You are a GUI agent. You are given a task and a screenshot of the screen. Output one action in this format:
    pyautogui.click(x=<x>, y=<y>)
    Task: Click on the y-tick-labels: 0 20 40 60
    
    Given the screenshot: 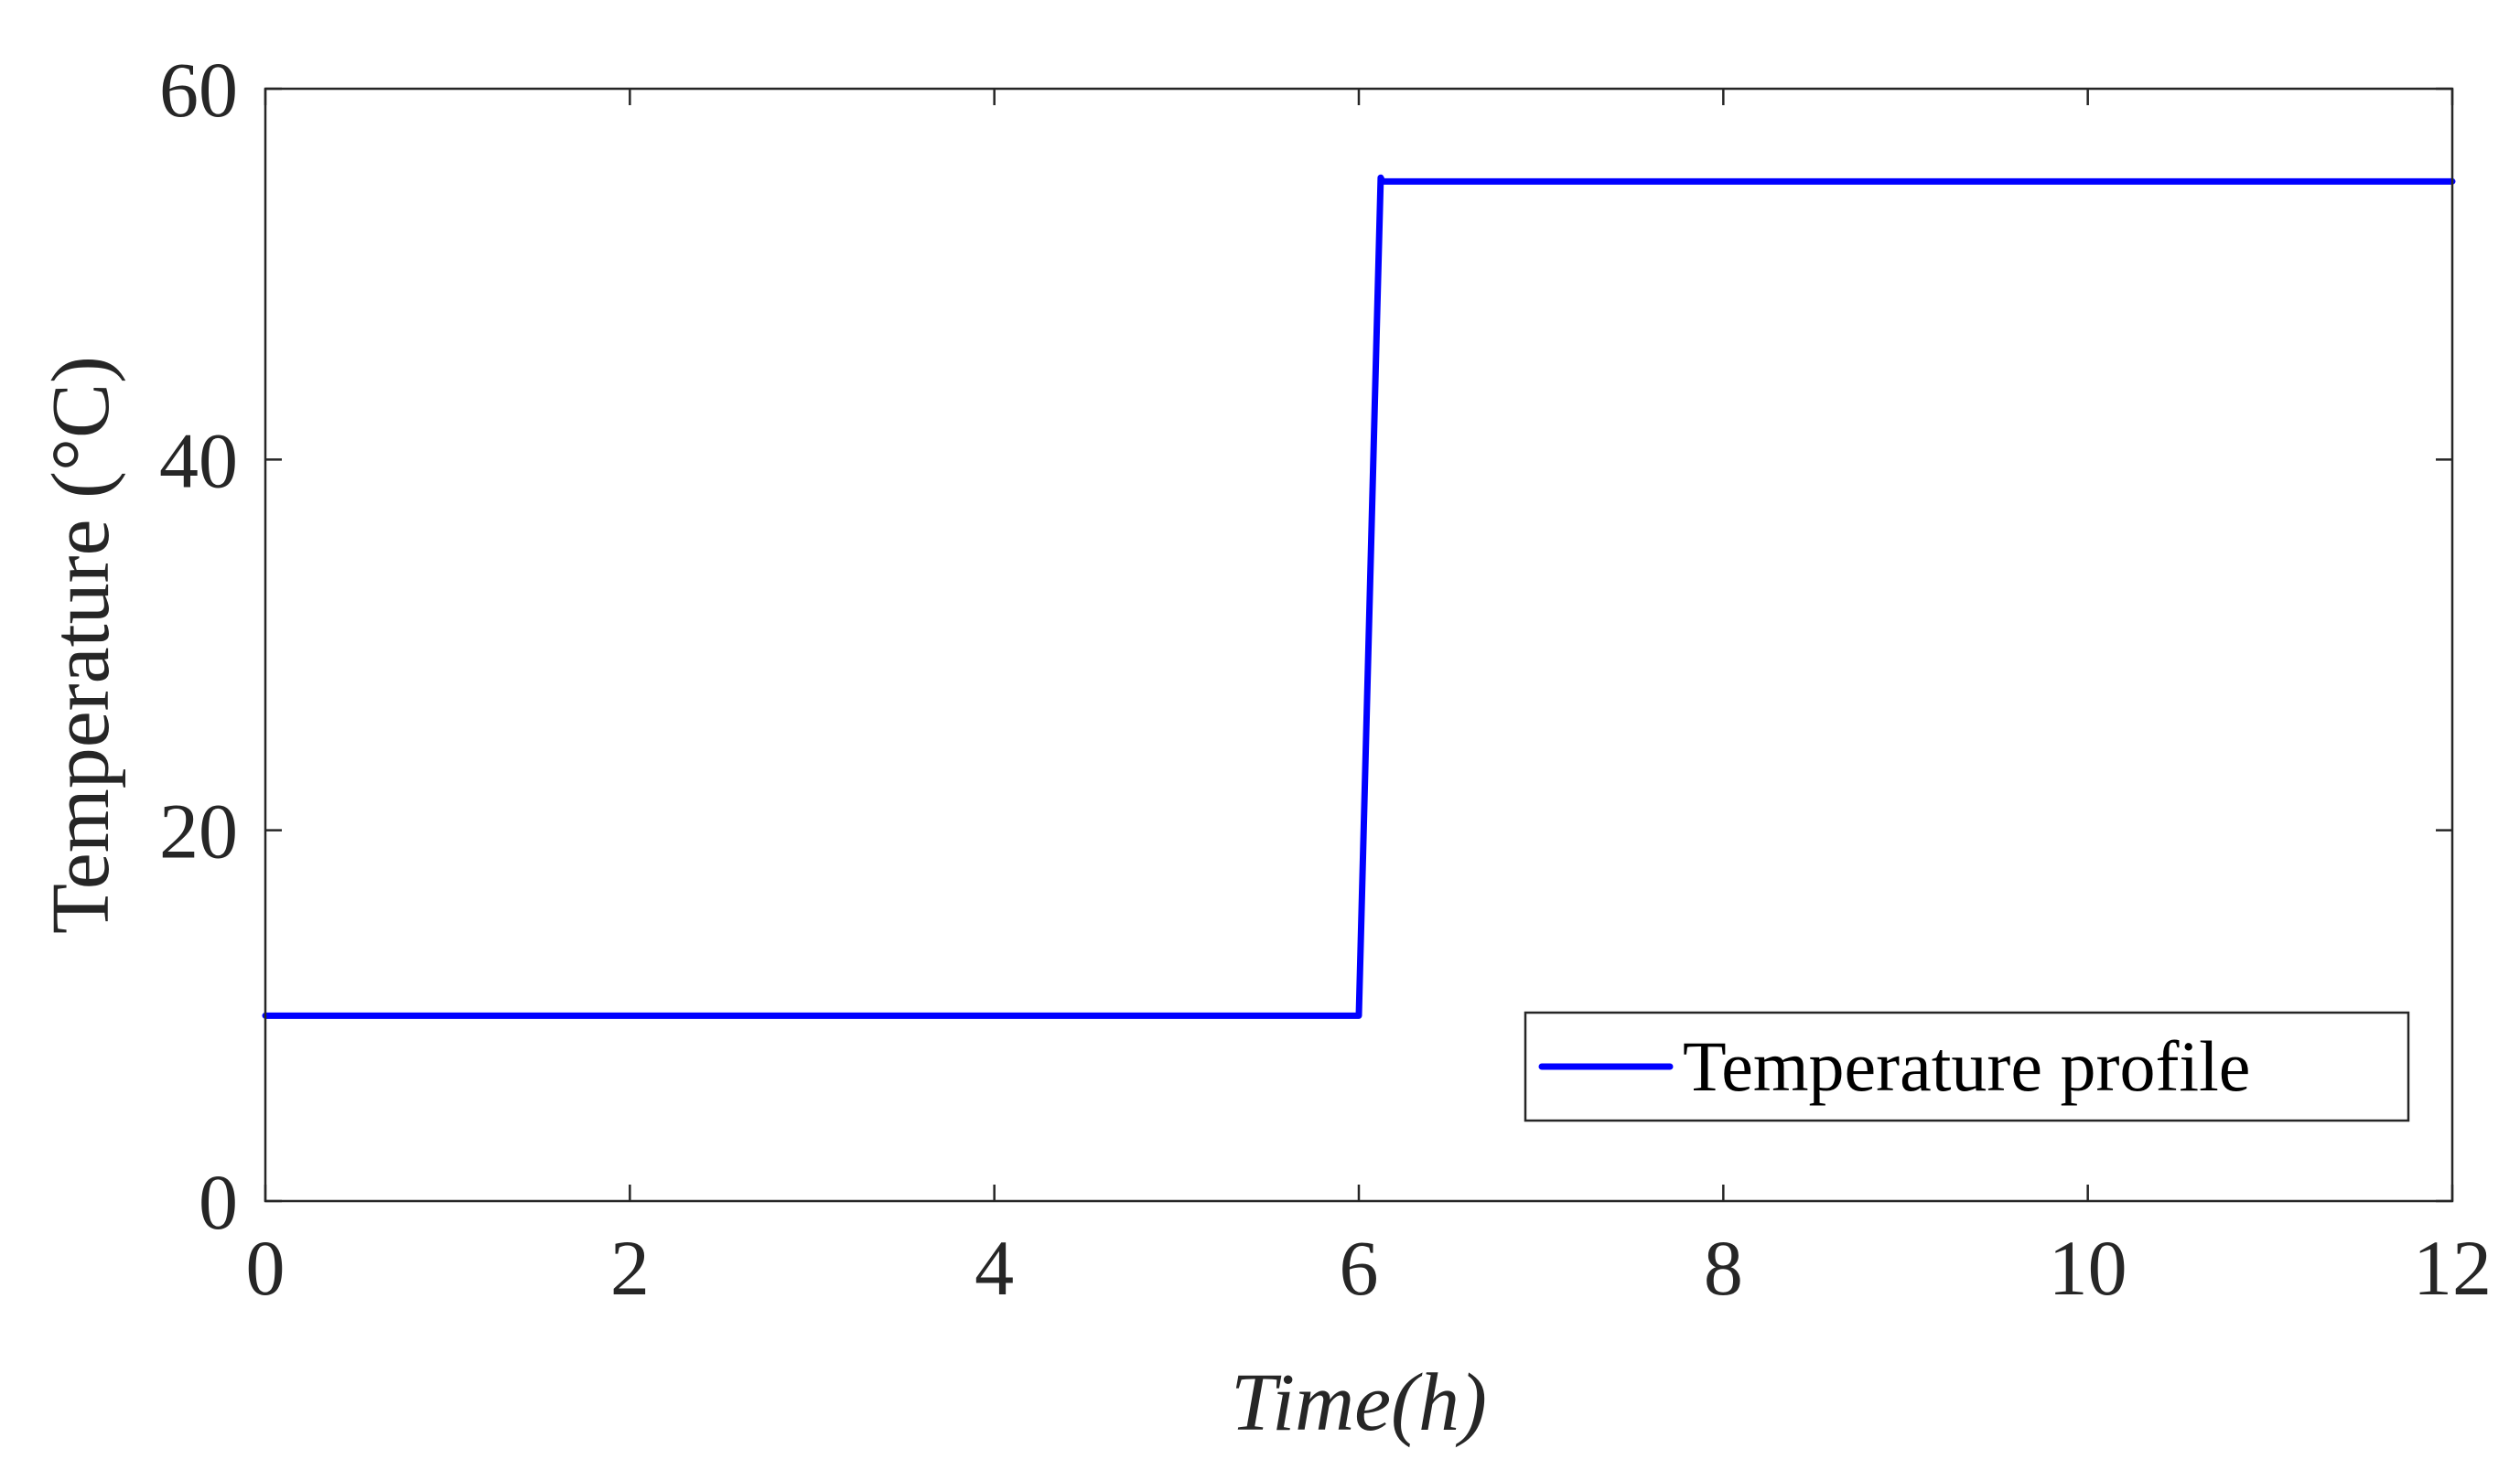 What is the action you would take?
    pyautogui.click(x=198, y=646)
    